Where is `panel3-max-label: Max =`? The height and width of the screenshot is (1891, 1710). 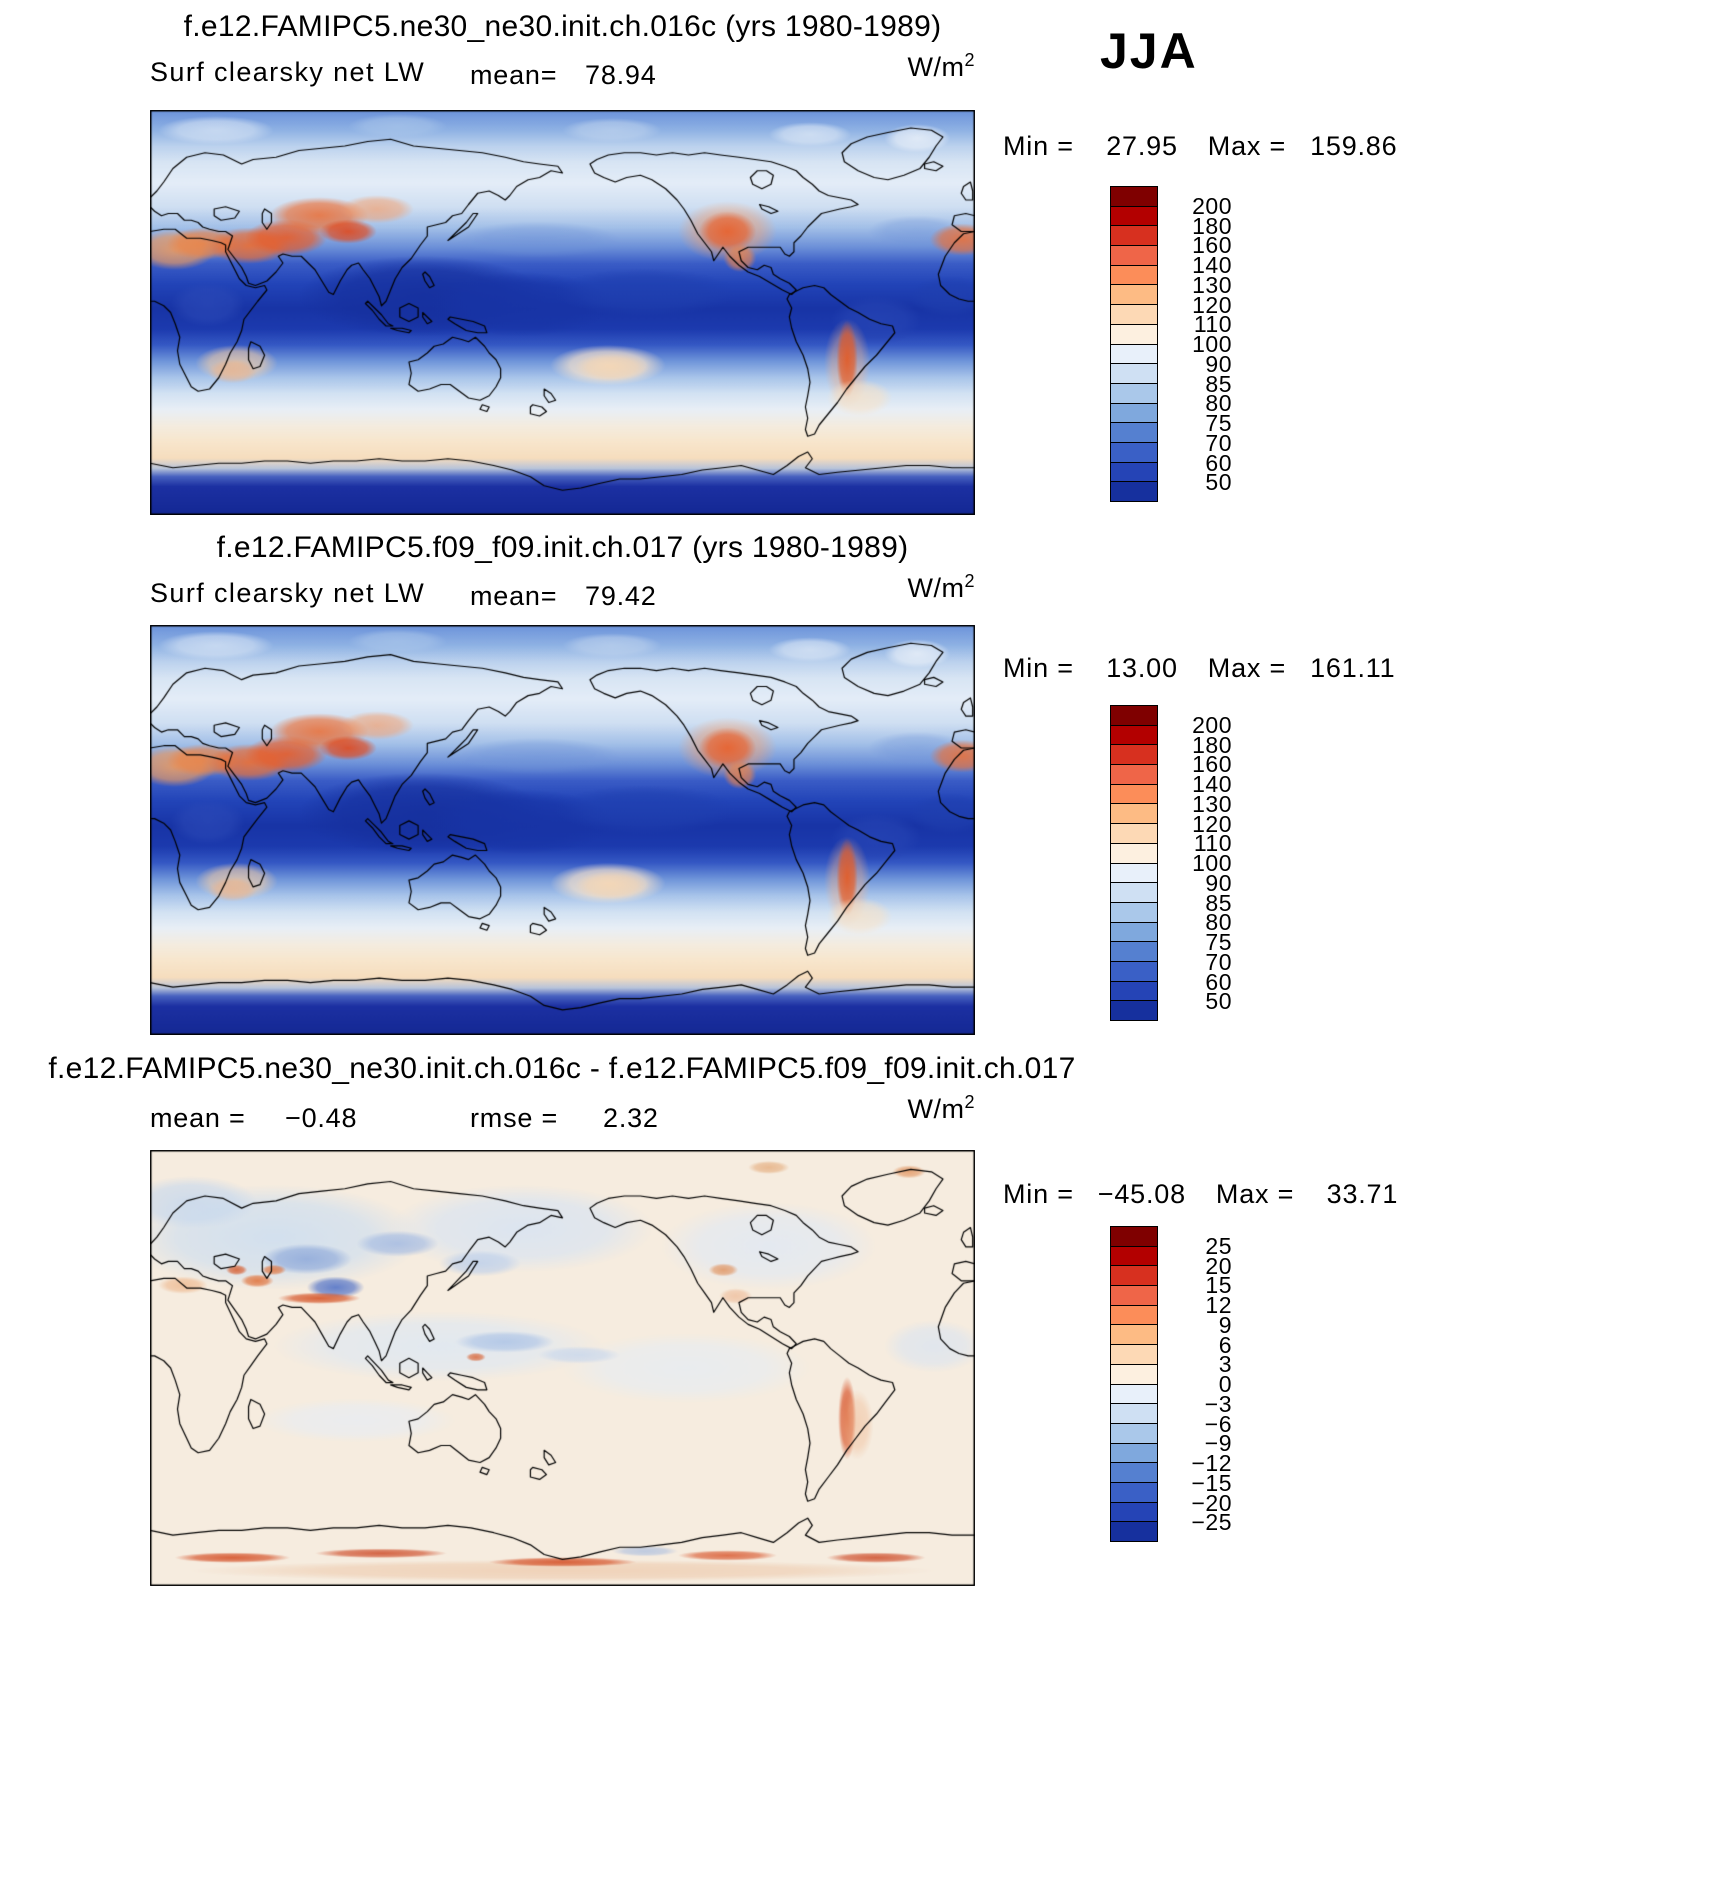 panel3-max-label: Max = is located at coordinates (1255, 1194).